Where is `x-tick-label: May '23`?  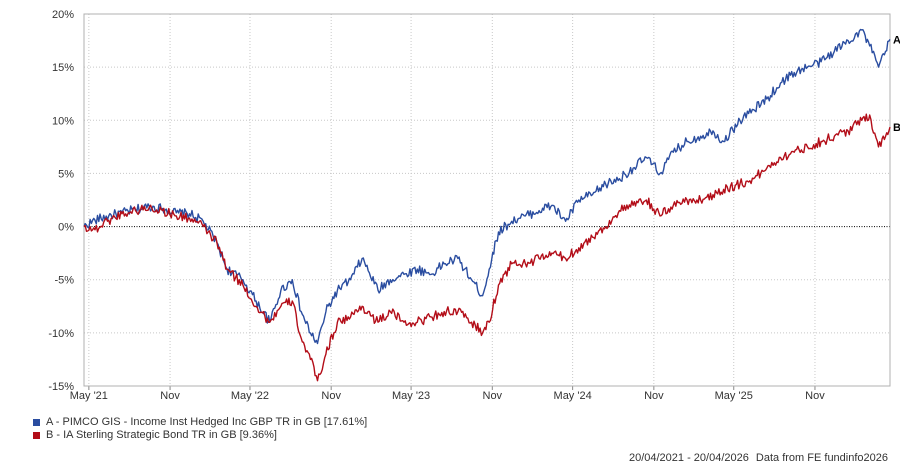 x-tick-label: May '23 is located at coordinates (411, 396).